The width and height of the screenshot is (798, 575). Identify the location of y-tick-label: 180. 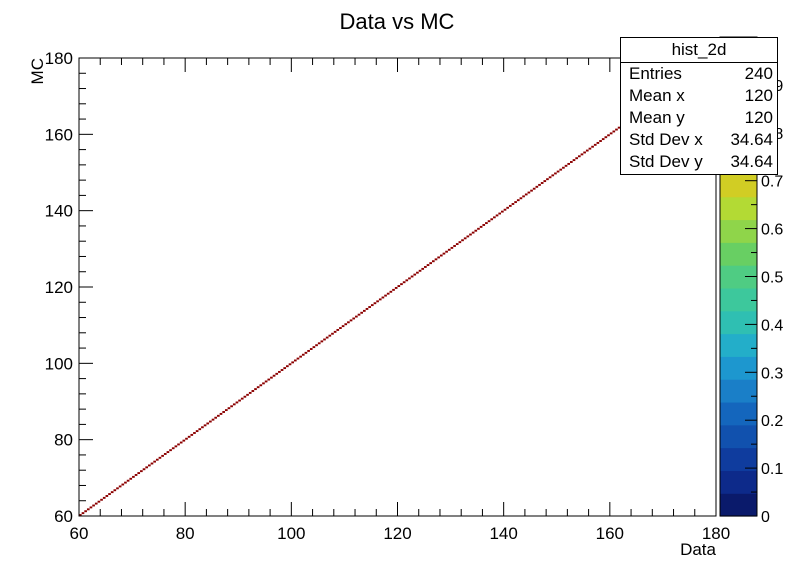
(59, 58).